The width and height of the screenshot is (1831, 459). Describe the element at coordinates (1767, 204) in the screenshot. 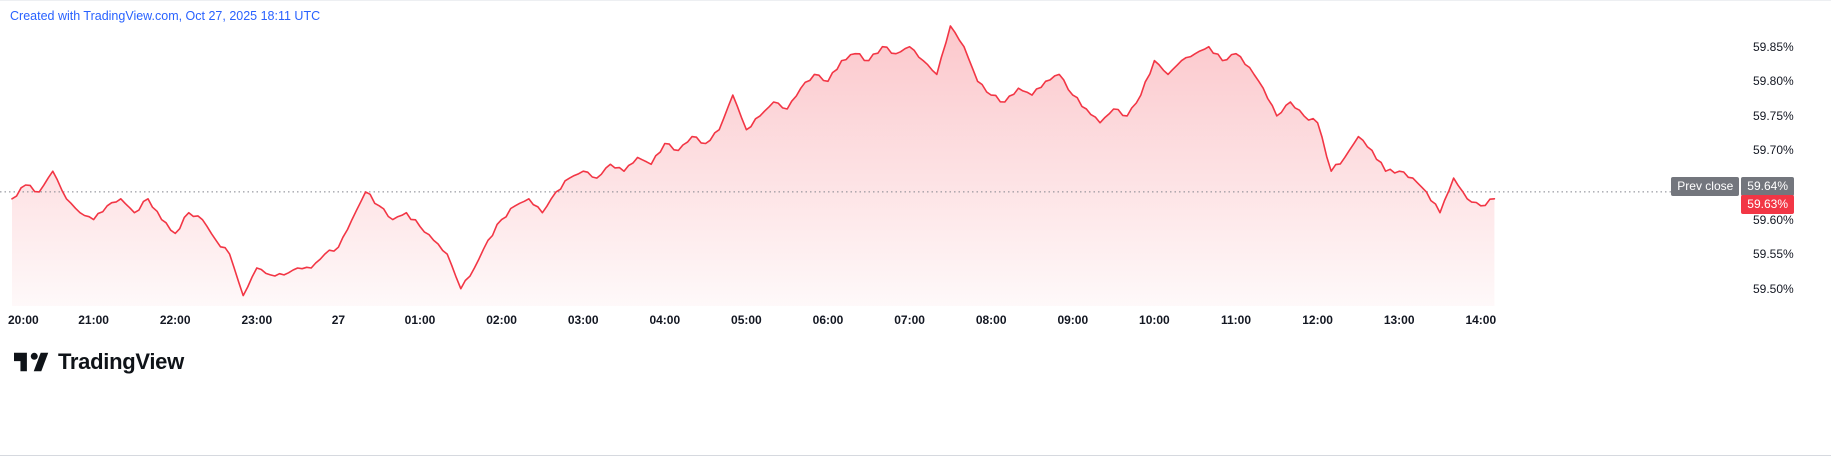

I see `last-price-badge: 59.63%` at that location.